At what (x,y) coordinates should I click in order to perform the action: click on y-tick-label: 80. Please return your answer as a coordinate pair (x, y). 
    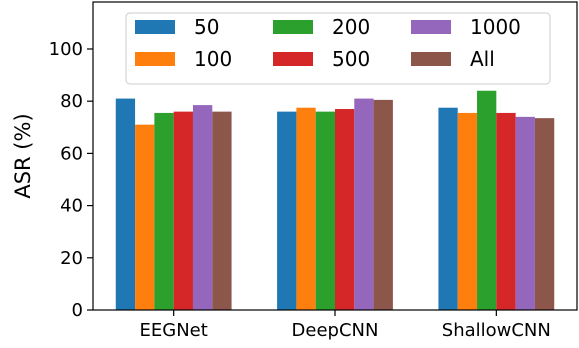
    Looking at the image, I should click on (71, 101).